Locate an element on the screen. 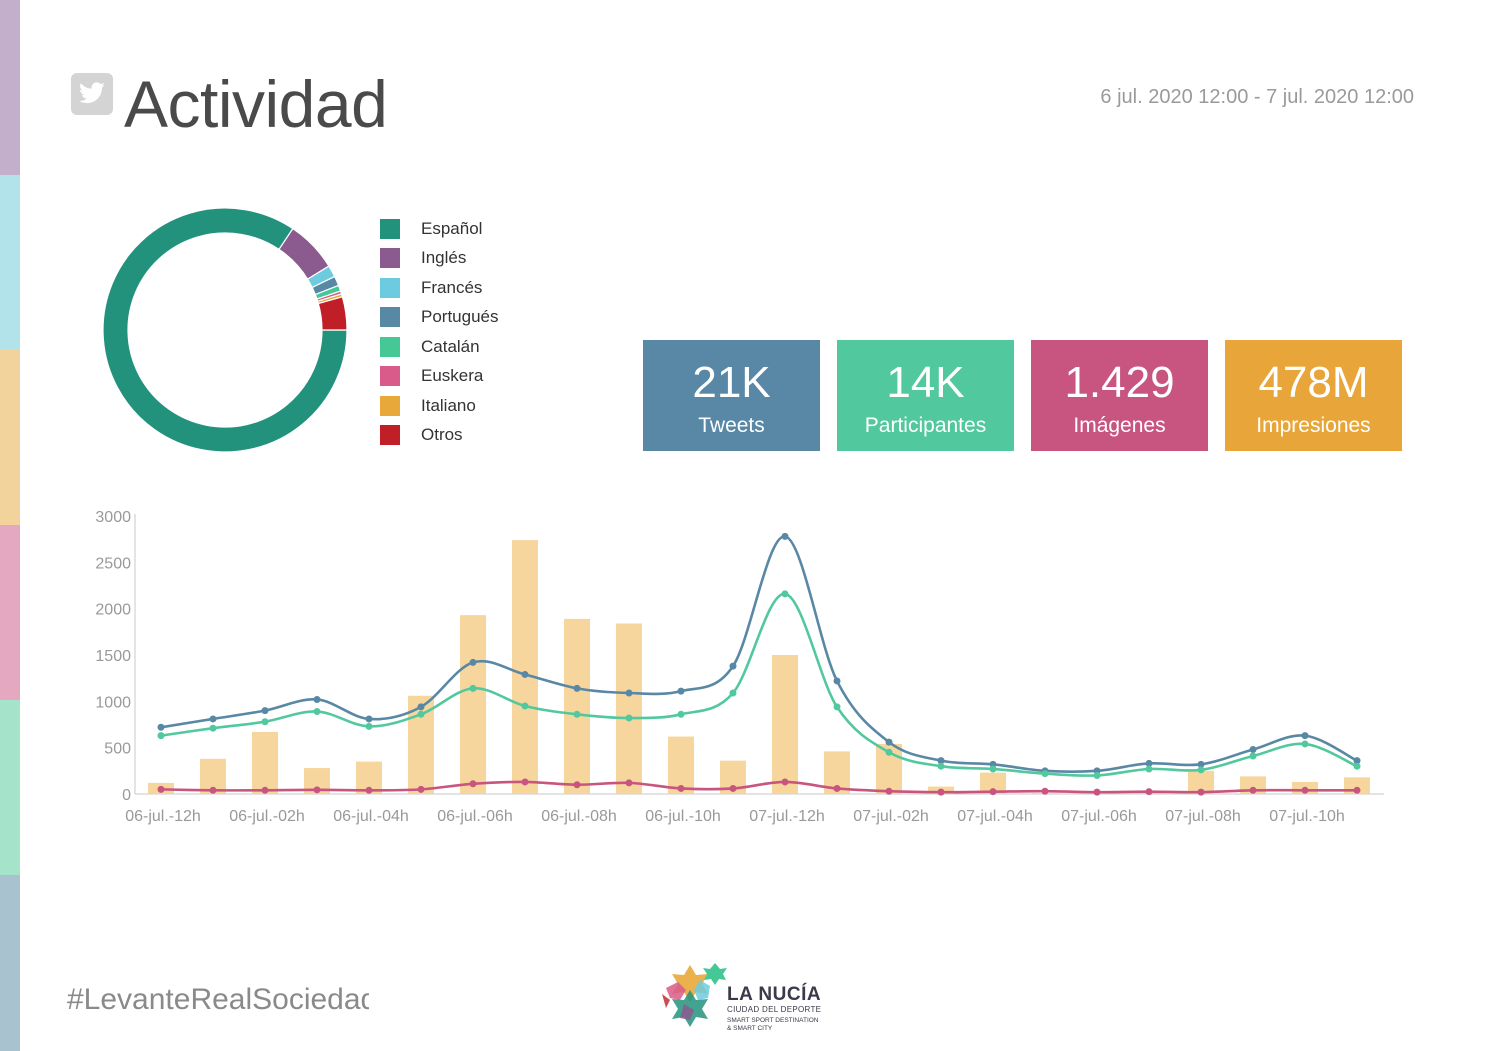 Image resolution: width=1485 pixels, height=1051 pixels. x-tick-label: 06-jul.-06h is located at coordinates (475, 816).